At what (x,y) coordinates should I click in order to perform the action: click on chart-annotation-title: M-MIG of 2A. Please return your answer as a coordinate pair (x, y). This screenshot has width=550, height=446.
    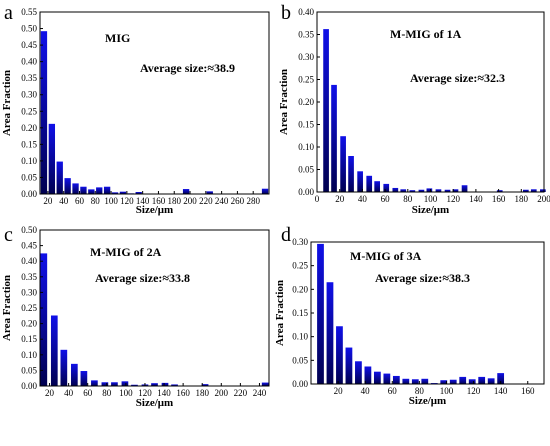
    Looking at the image, I should click on (126, 252).